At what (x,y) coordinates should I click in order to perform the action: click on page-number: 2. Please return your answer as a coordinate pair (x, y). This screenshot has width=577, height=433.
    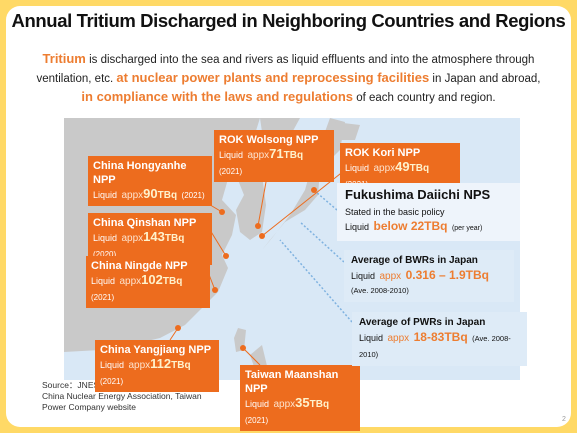
    Looking at the image, I should click on (564, 419).